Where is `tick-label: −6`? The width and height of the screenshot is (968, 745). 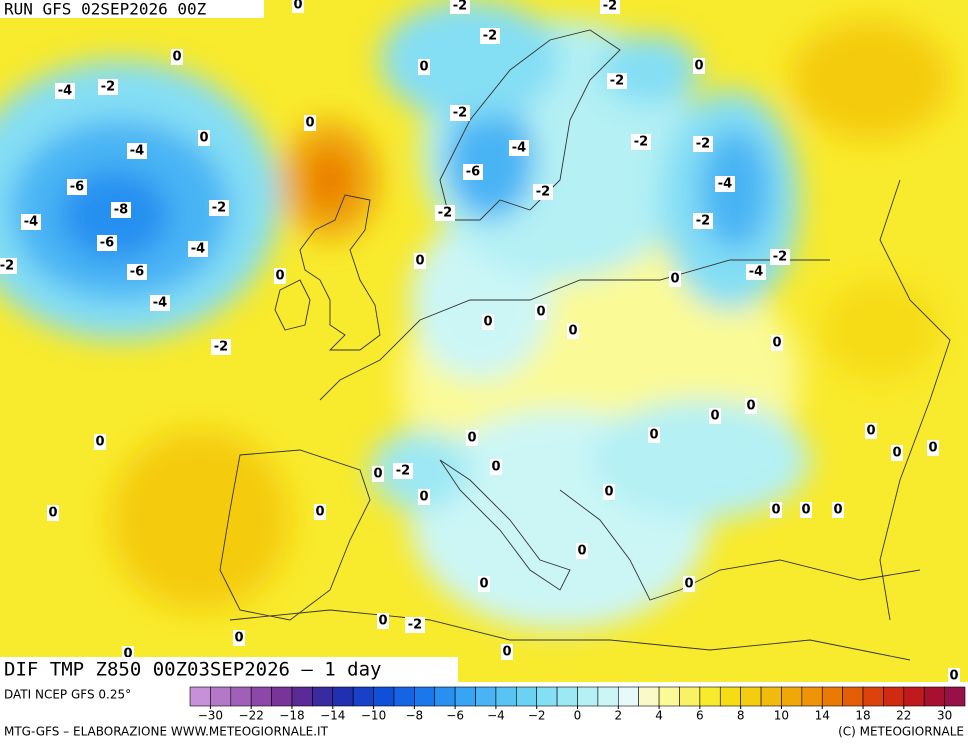 tick-label: −6 is located at coordinates (455, 716).